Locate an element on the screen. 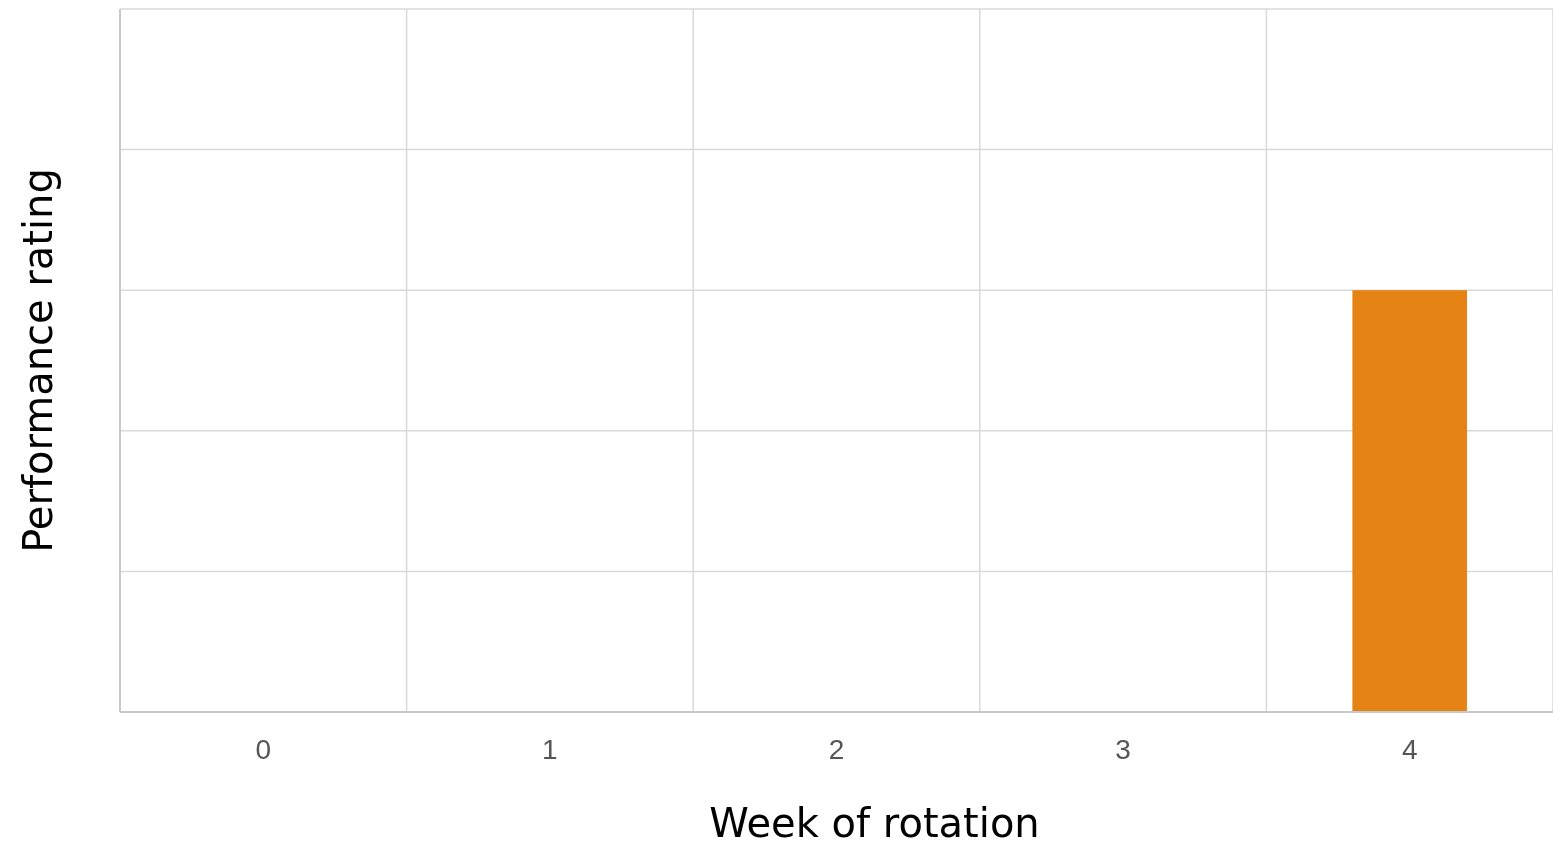  x-tick-label: 2 is located at coordinates (836, 749).